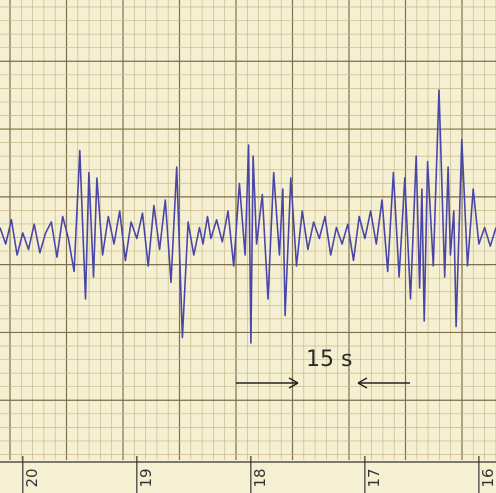 The height and width of the screenshot is (493, 496). What do you see at coordinates (329, 359) in the screenshot?
I see `duration-annotation: 15 s` at bounding box center [329, 359].